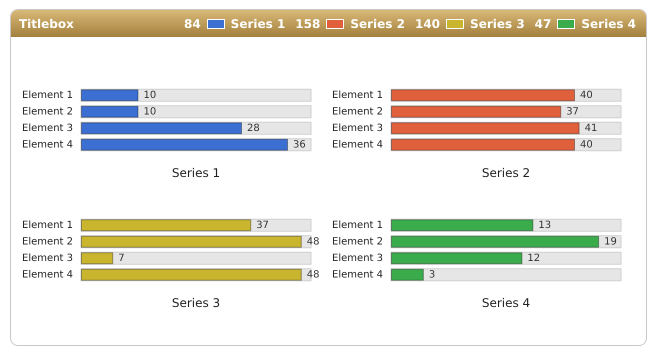 This screenshot has width=655, height=355. What do you see at coordinates (432, 274) in the screenshot?
I see `data-label: 3` at bounding box center [432, 274].